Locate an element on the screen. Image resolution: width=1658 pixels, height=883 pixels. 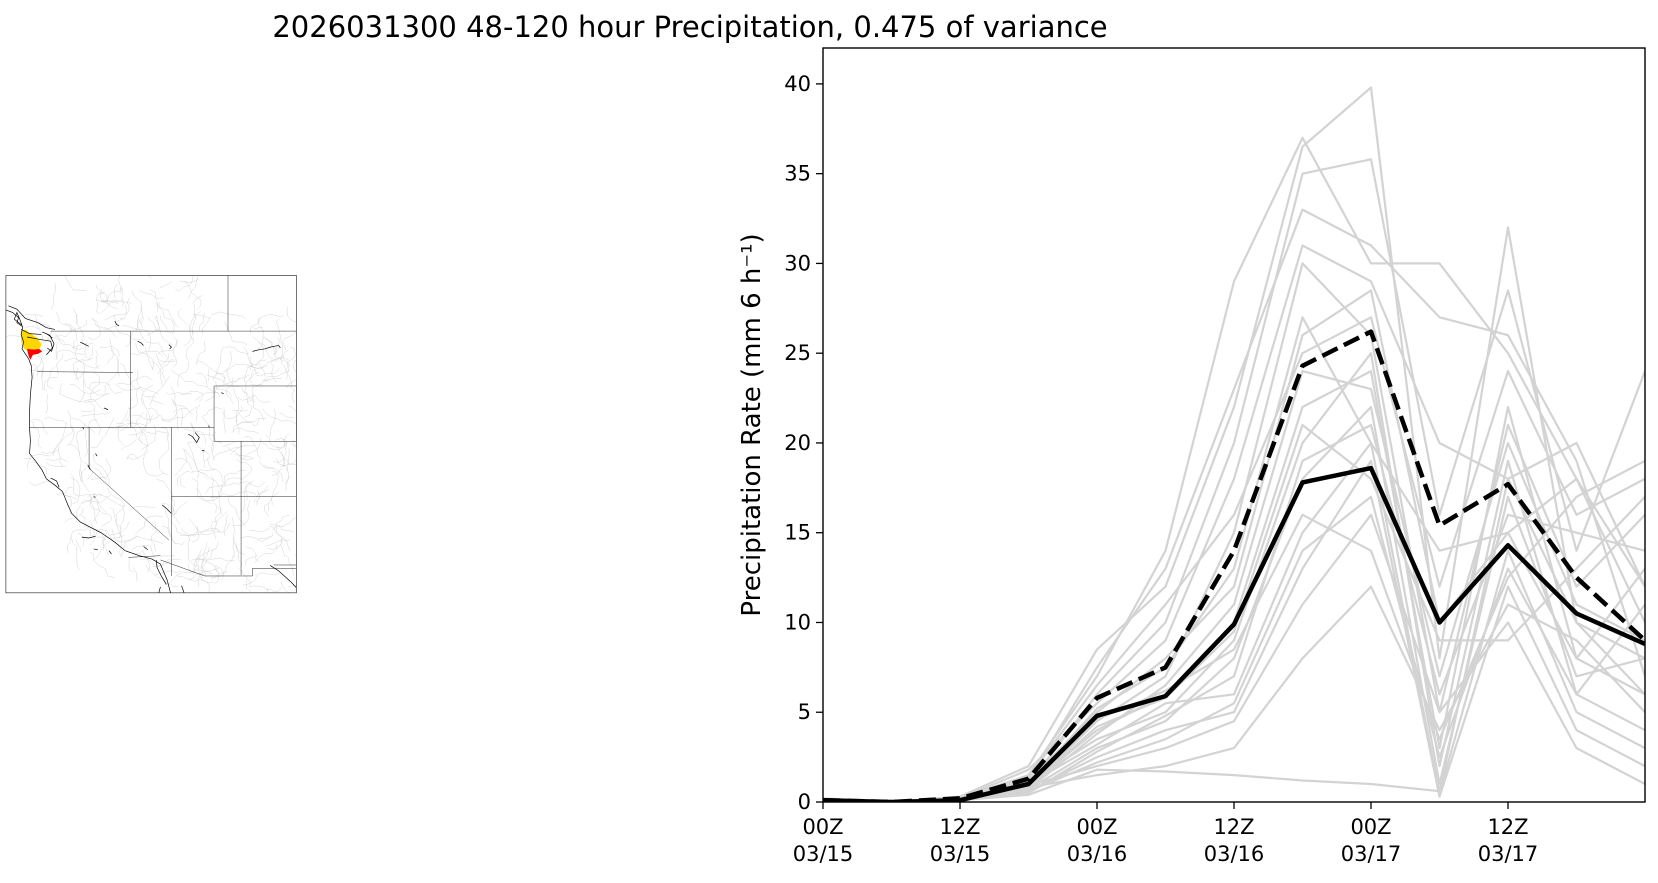
x-tick-label: 12Z 03/17 is located at coordinates (1508, 840).